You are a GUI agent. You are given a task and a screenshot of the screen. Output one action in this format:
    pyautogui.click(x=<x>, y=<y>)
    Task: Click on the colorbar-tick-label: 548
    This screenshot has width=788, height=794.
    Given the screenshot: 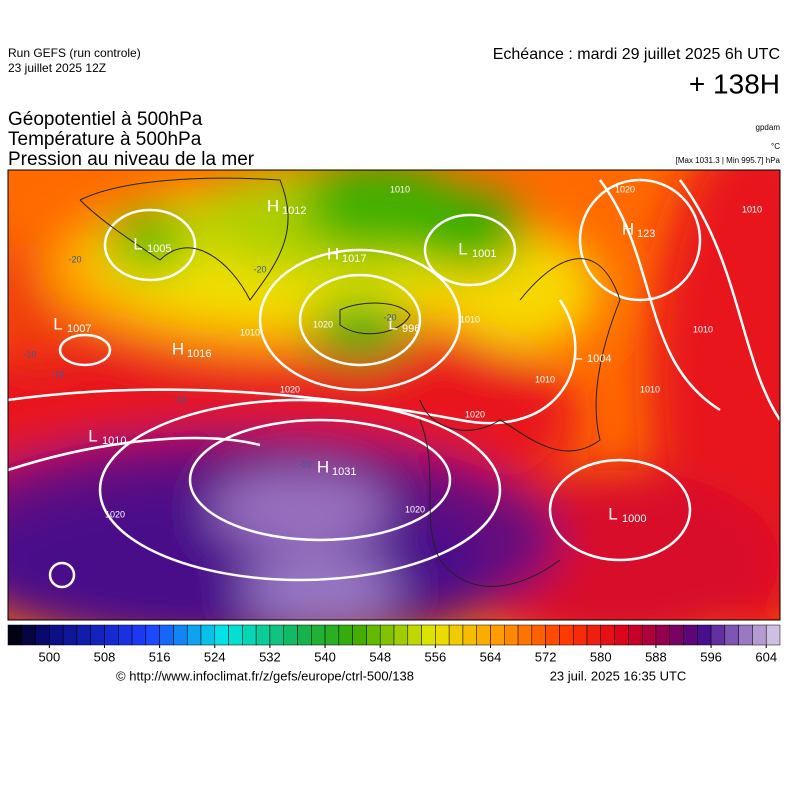 What is the action you would take?
    pyautogui.click(x=380, y=656)
    